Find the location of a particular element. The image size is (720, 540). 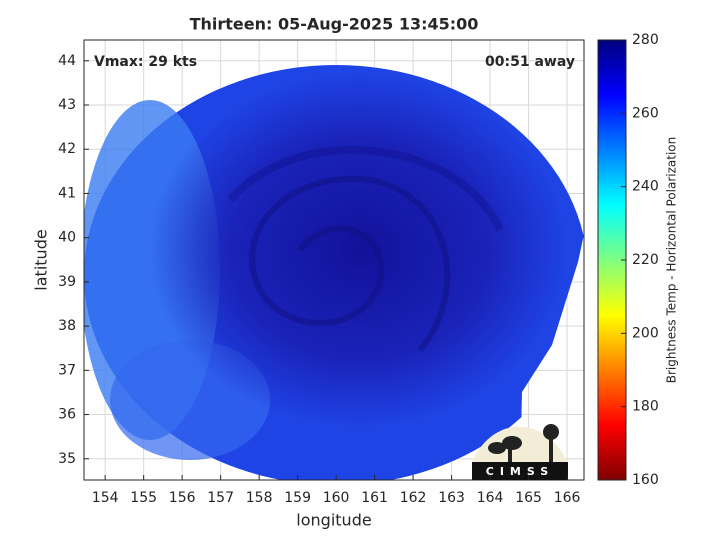

x-tick-label: 159 is located at coordinates (297, 498).